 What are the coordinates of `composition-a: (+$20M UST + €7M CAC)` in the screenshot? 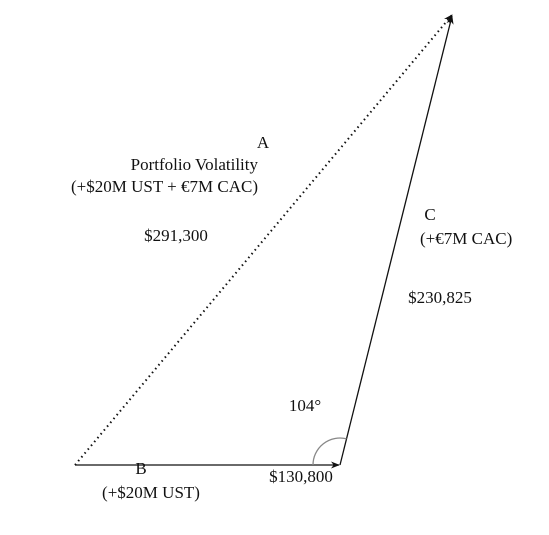 It's located at (164, 186).